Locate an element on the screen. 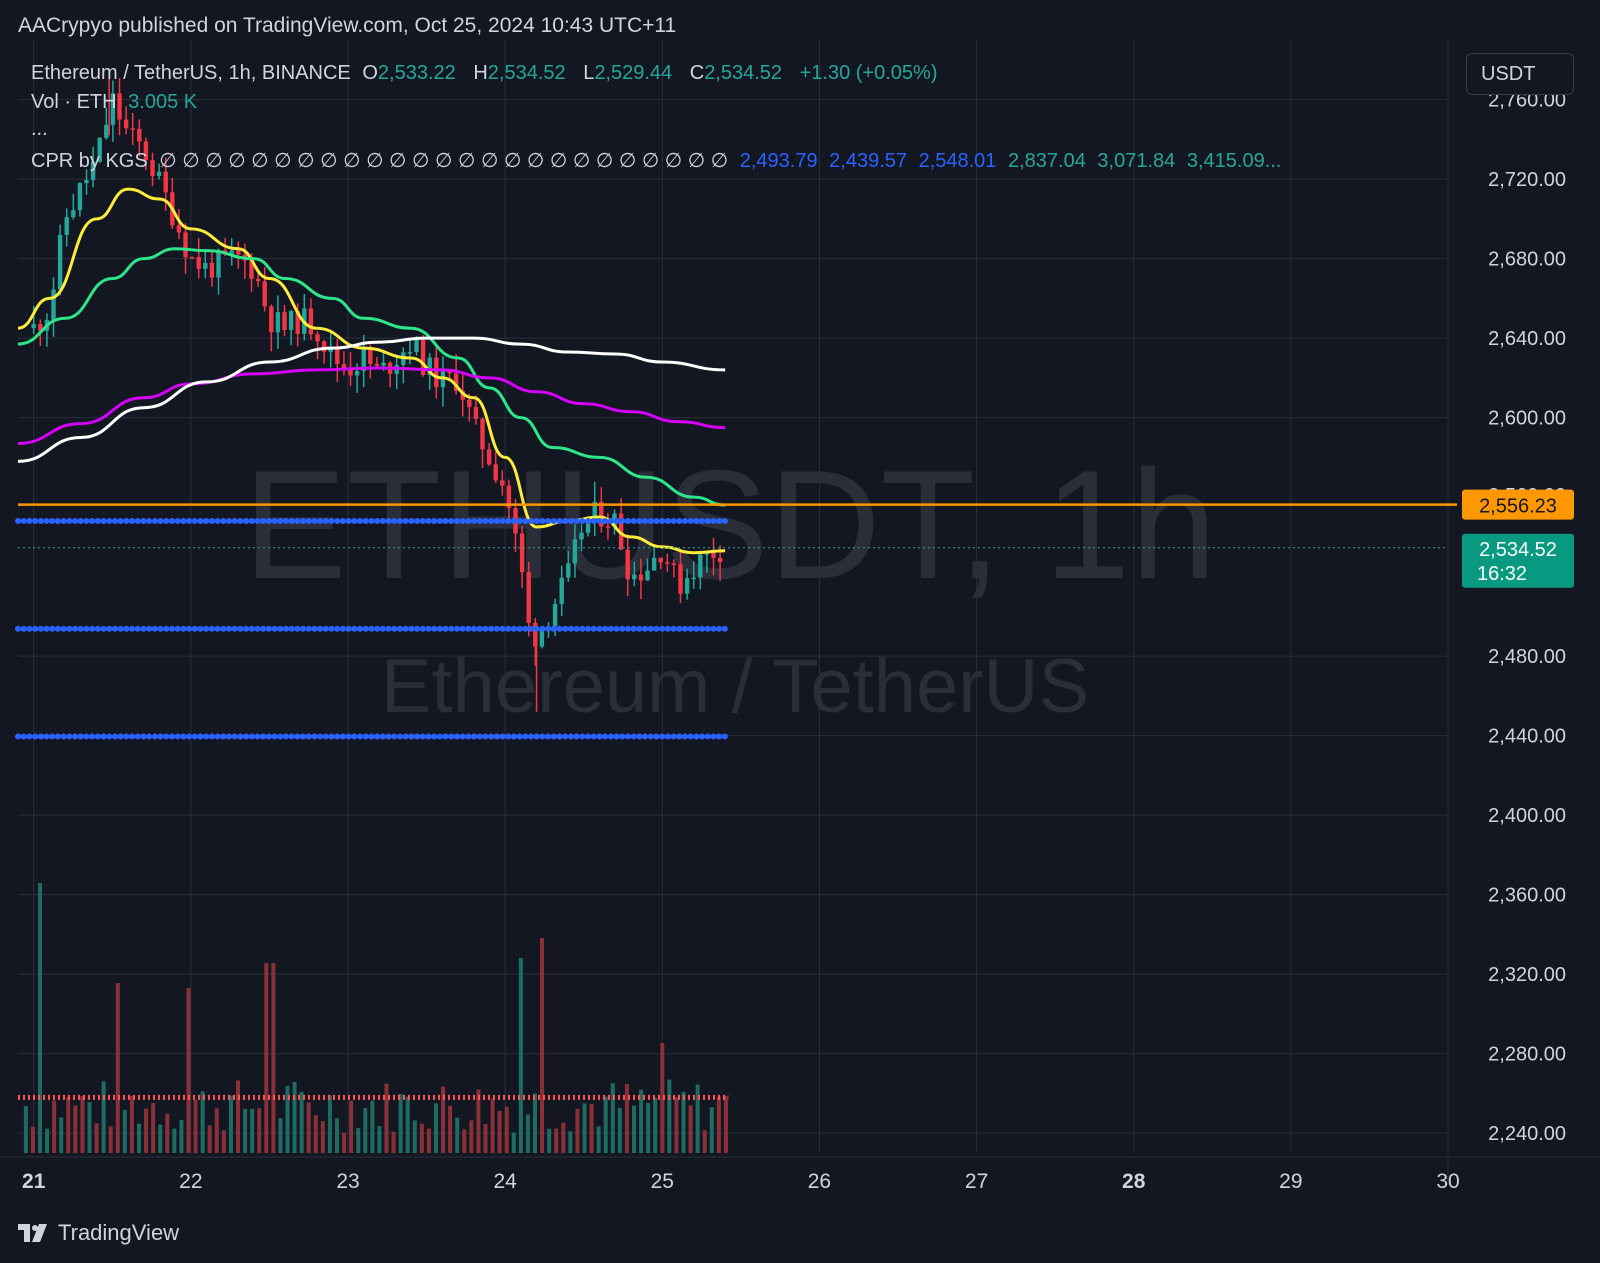 This screenshot has height=1263, width=1600. low-label: L is located at coordinates (589, 73).